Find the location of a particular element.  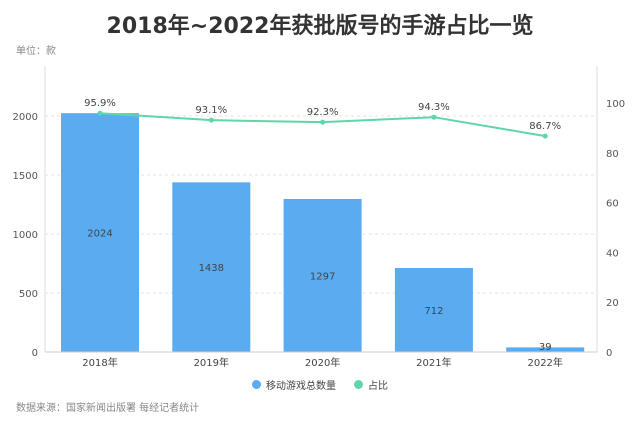

legend-label: 占比 is located at coordinates (378, 386).